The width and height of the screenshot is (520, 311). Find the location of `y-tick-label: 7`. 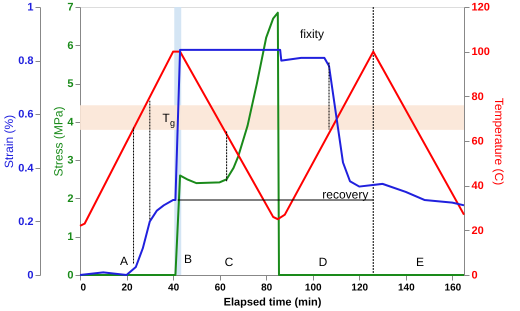

y-tick-label: 7 is located at coordinates (70, 8).